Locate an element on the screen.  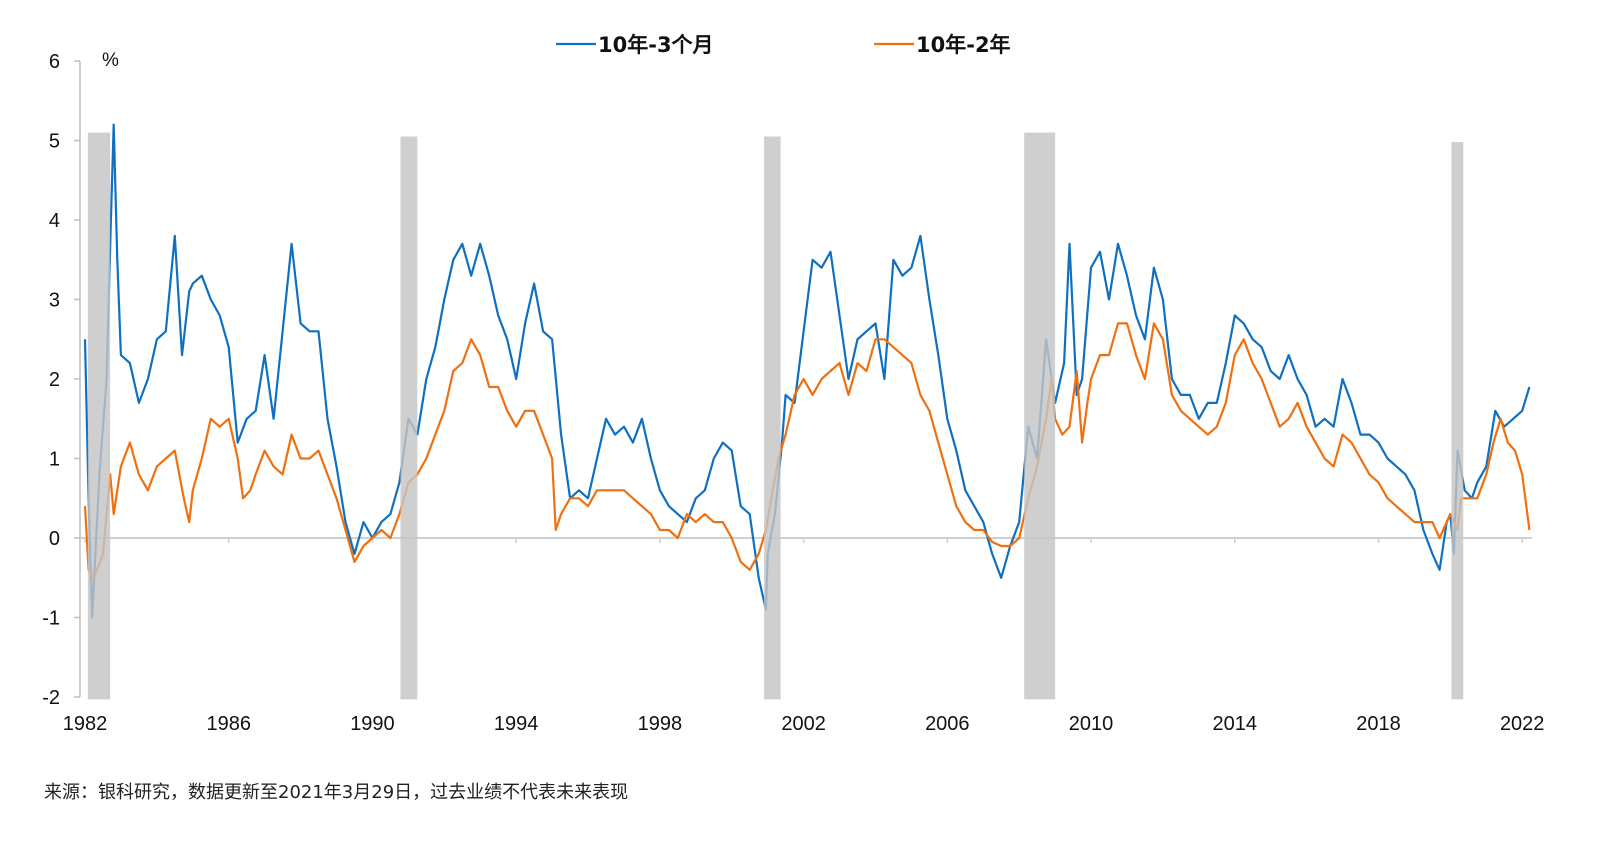
x-tick-label: 1986 is located at coordinates (228, 724).